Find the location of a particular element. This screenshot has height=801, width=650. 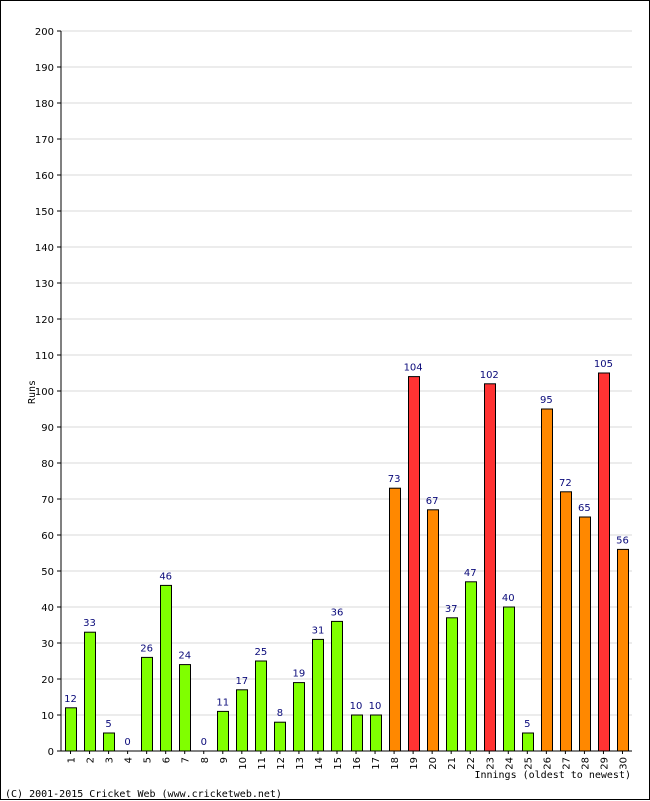

y-tick-label: 120 is located at coordinates (44, 320).